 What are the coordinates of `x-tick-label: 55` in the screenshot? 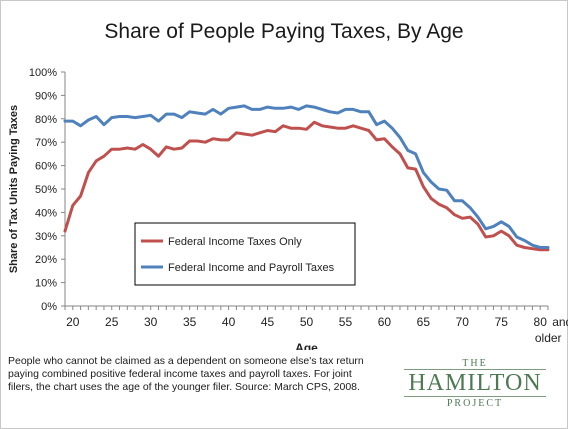 It's located at (346, 322).